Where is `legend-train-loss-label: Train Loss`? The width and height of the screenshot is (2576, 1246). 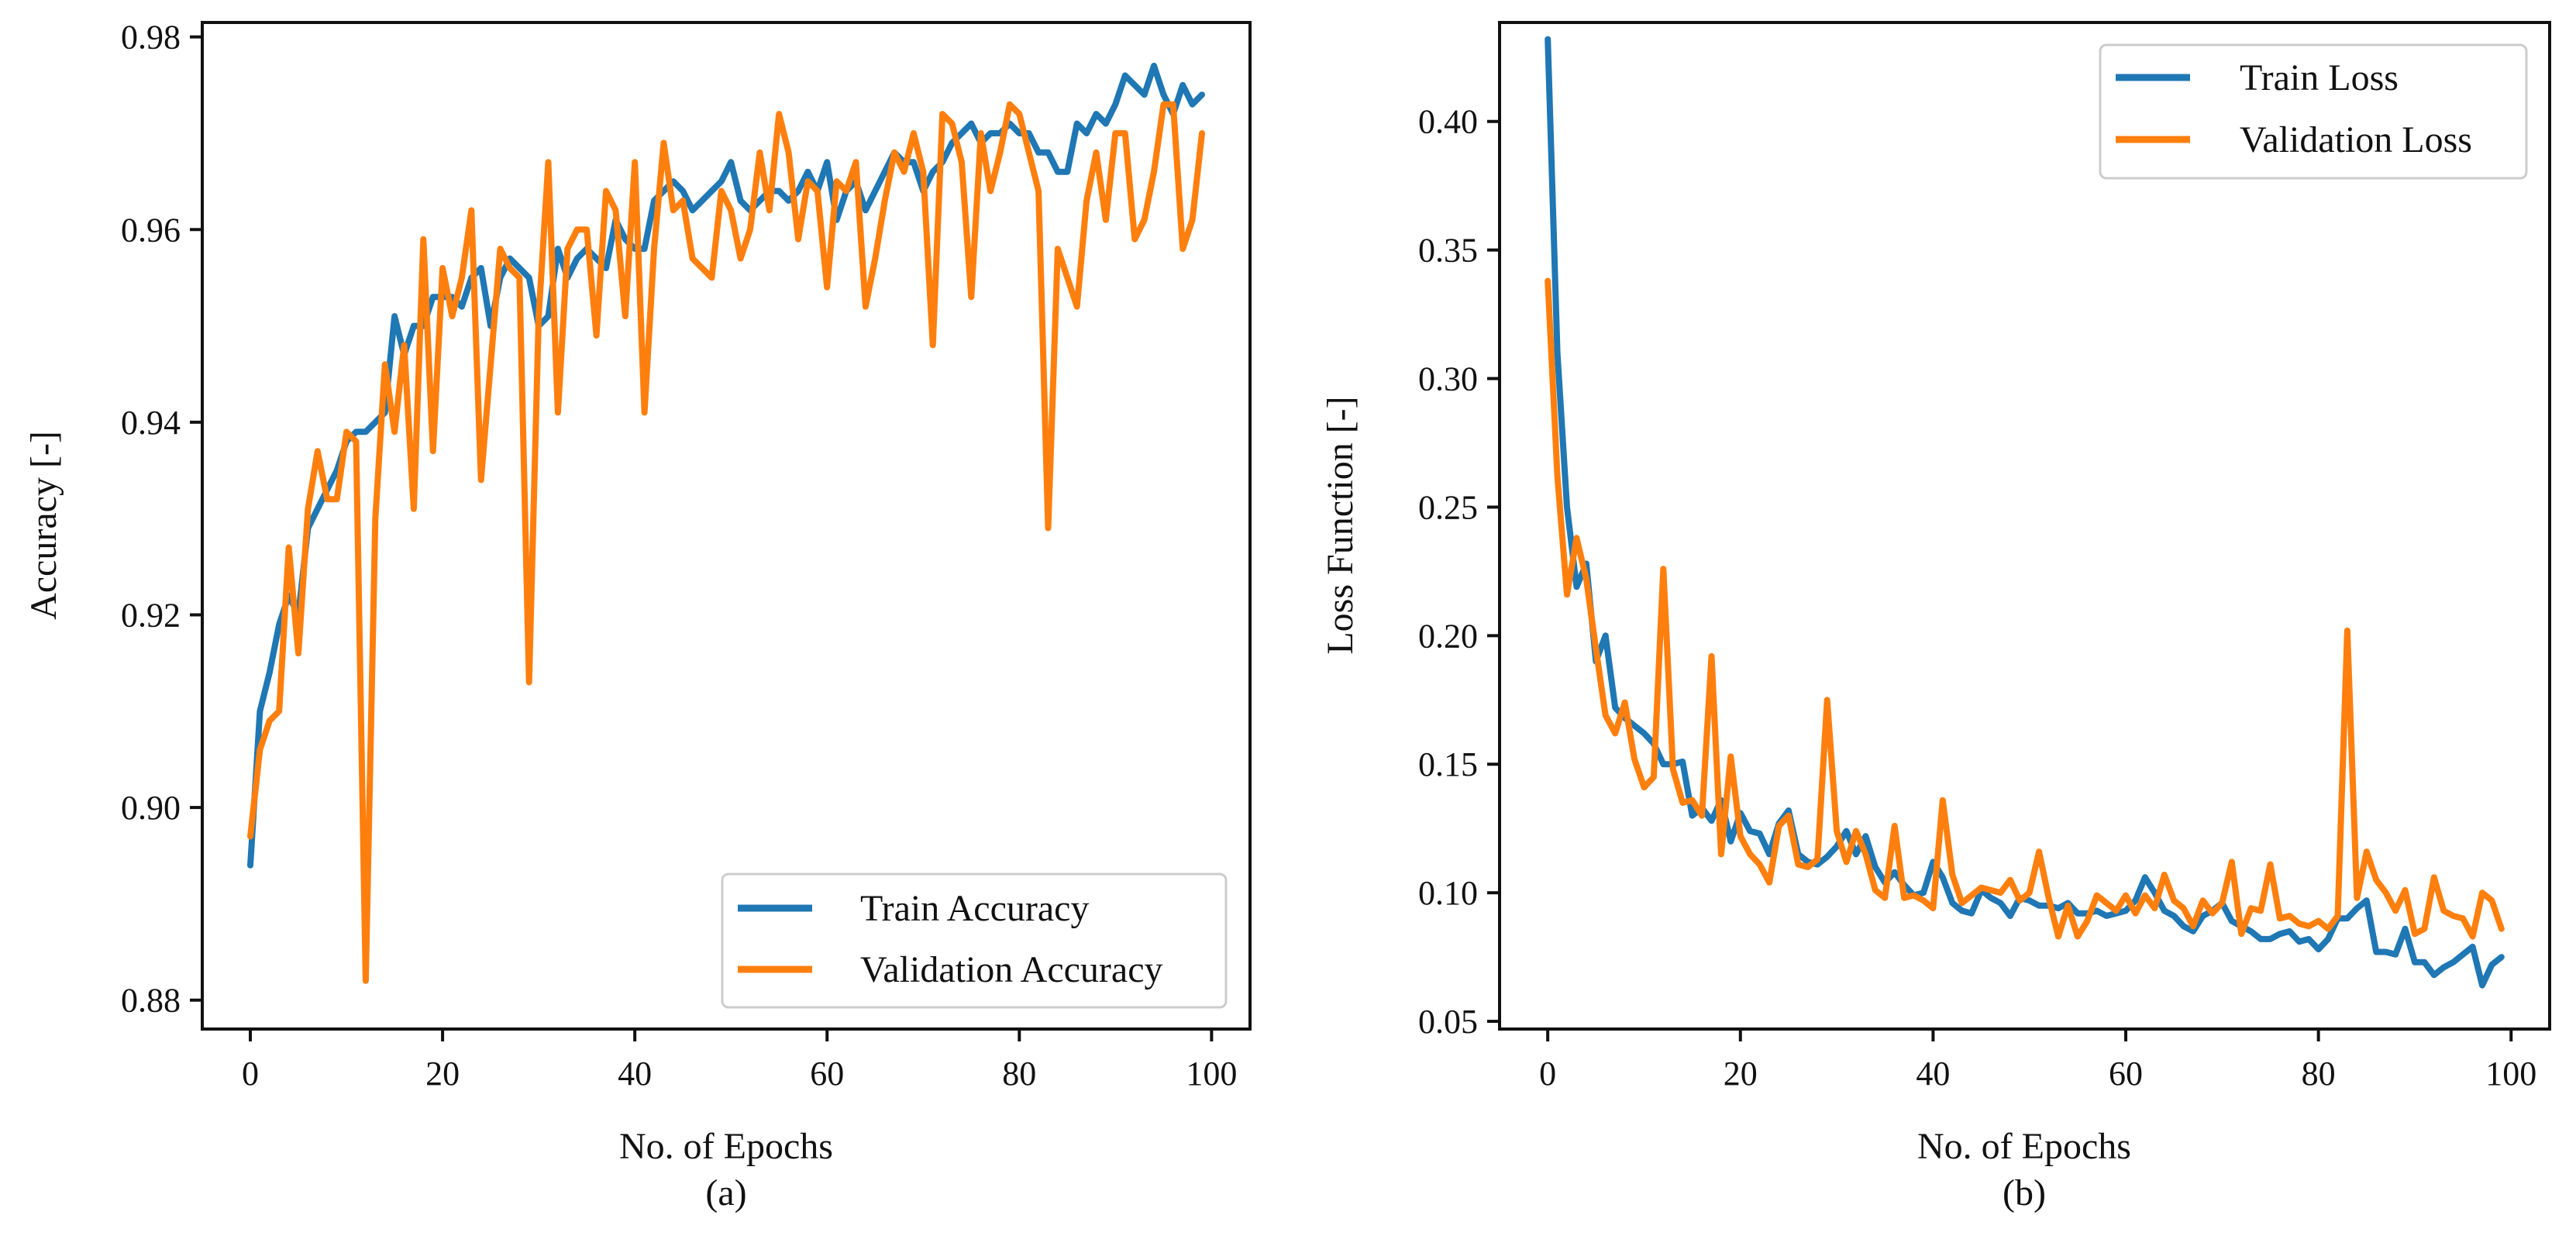 legend-train-loss-label: Train Loss is located at coordinates (2319, 77).